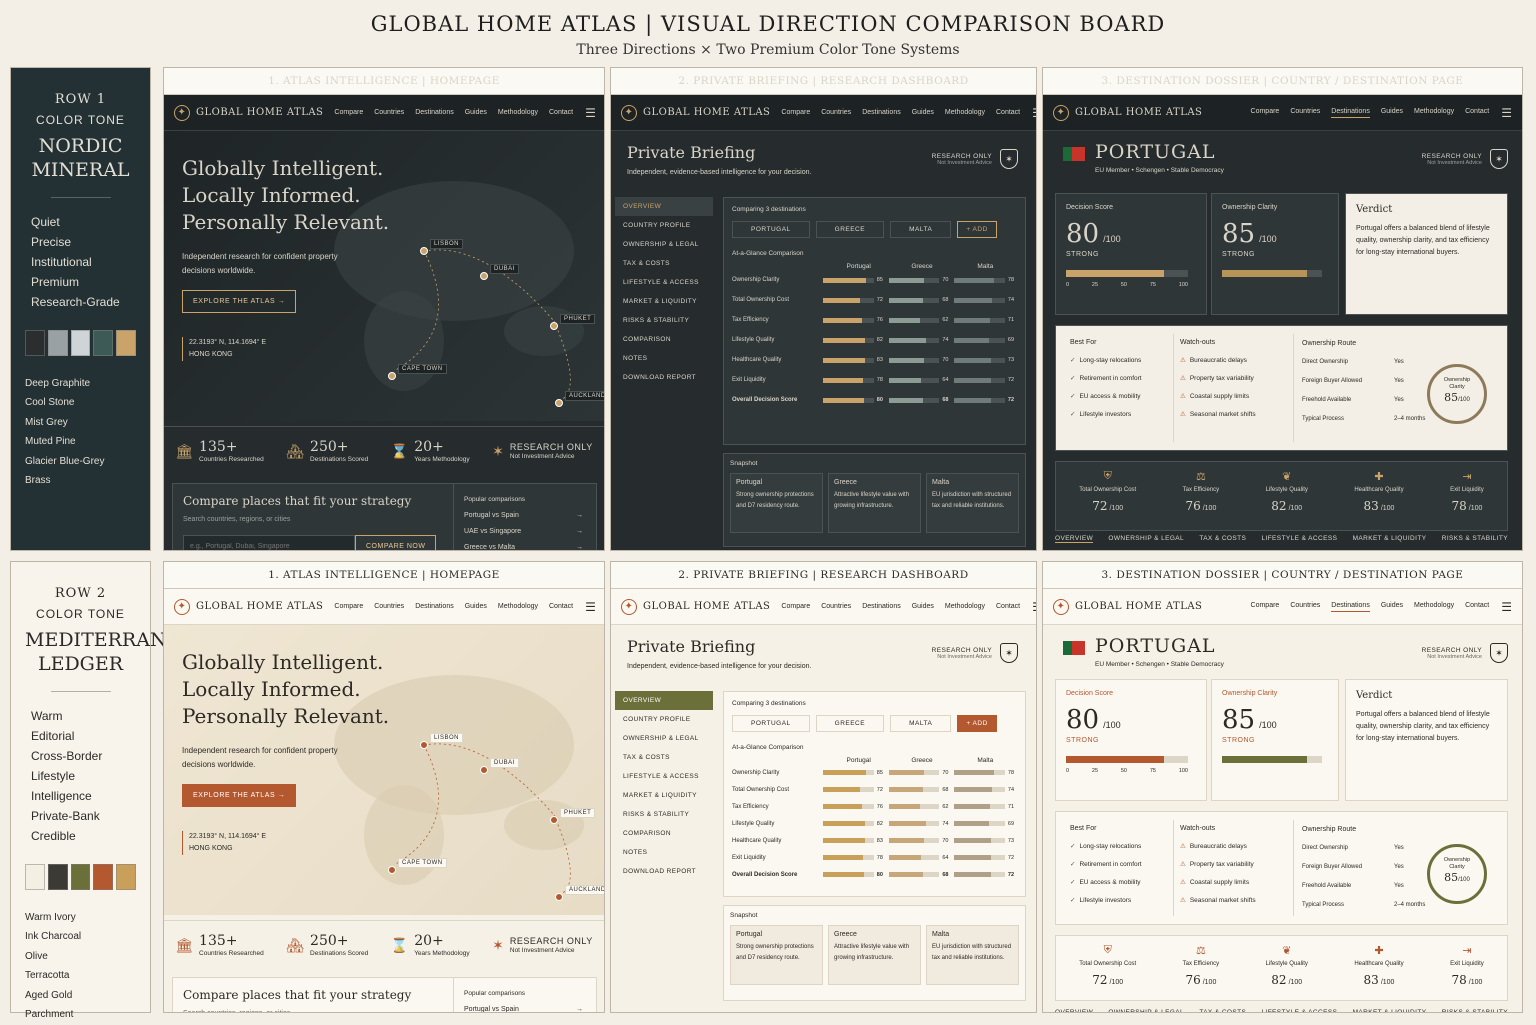  What do you see at coordinates (269, 542) in the screenshot?
I see `search-input` at bounding box center [269, 542].